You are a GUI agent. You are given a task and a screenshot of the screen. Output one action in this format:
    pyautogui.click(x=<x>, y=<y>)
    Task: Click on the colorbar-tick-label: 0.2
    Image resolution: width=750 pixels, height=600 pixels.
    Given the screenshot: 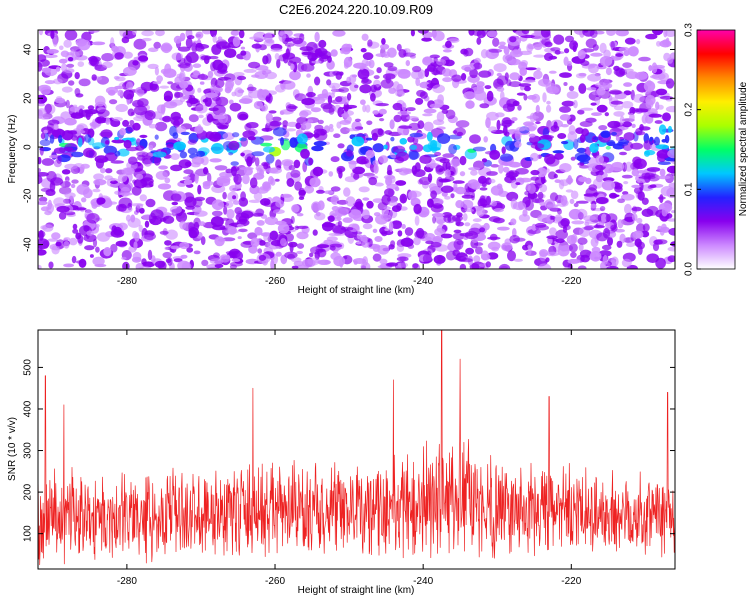 What is the action you would take?
    pyautogui.click(x=689, y=109)
    